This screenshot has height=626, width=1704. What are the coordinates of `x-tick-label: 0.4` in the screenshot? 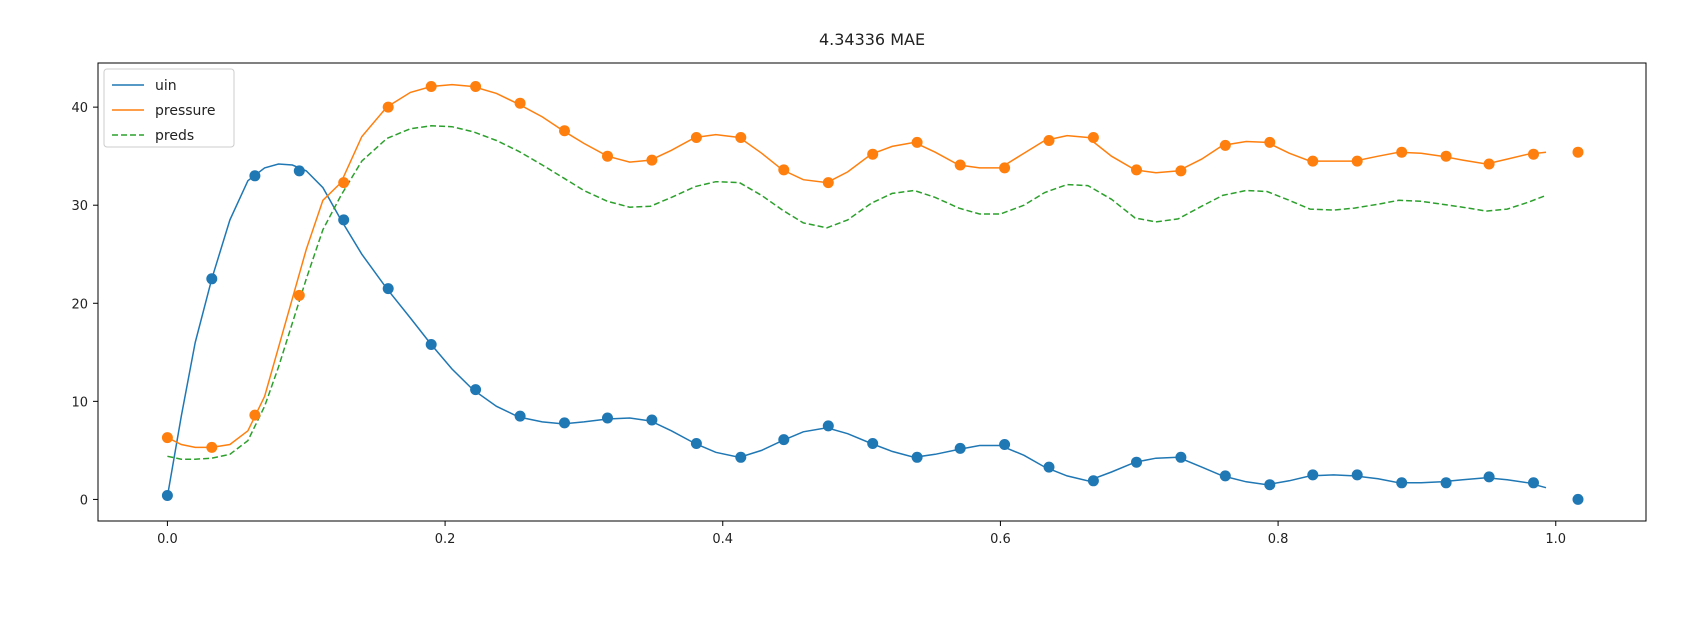 It's located at (722, 539).